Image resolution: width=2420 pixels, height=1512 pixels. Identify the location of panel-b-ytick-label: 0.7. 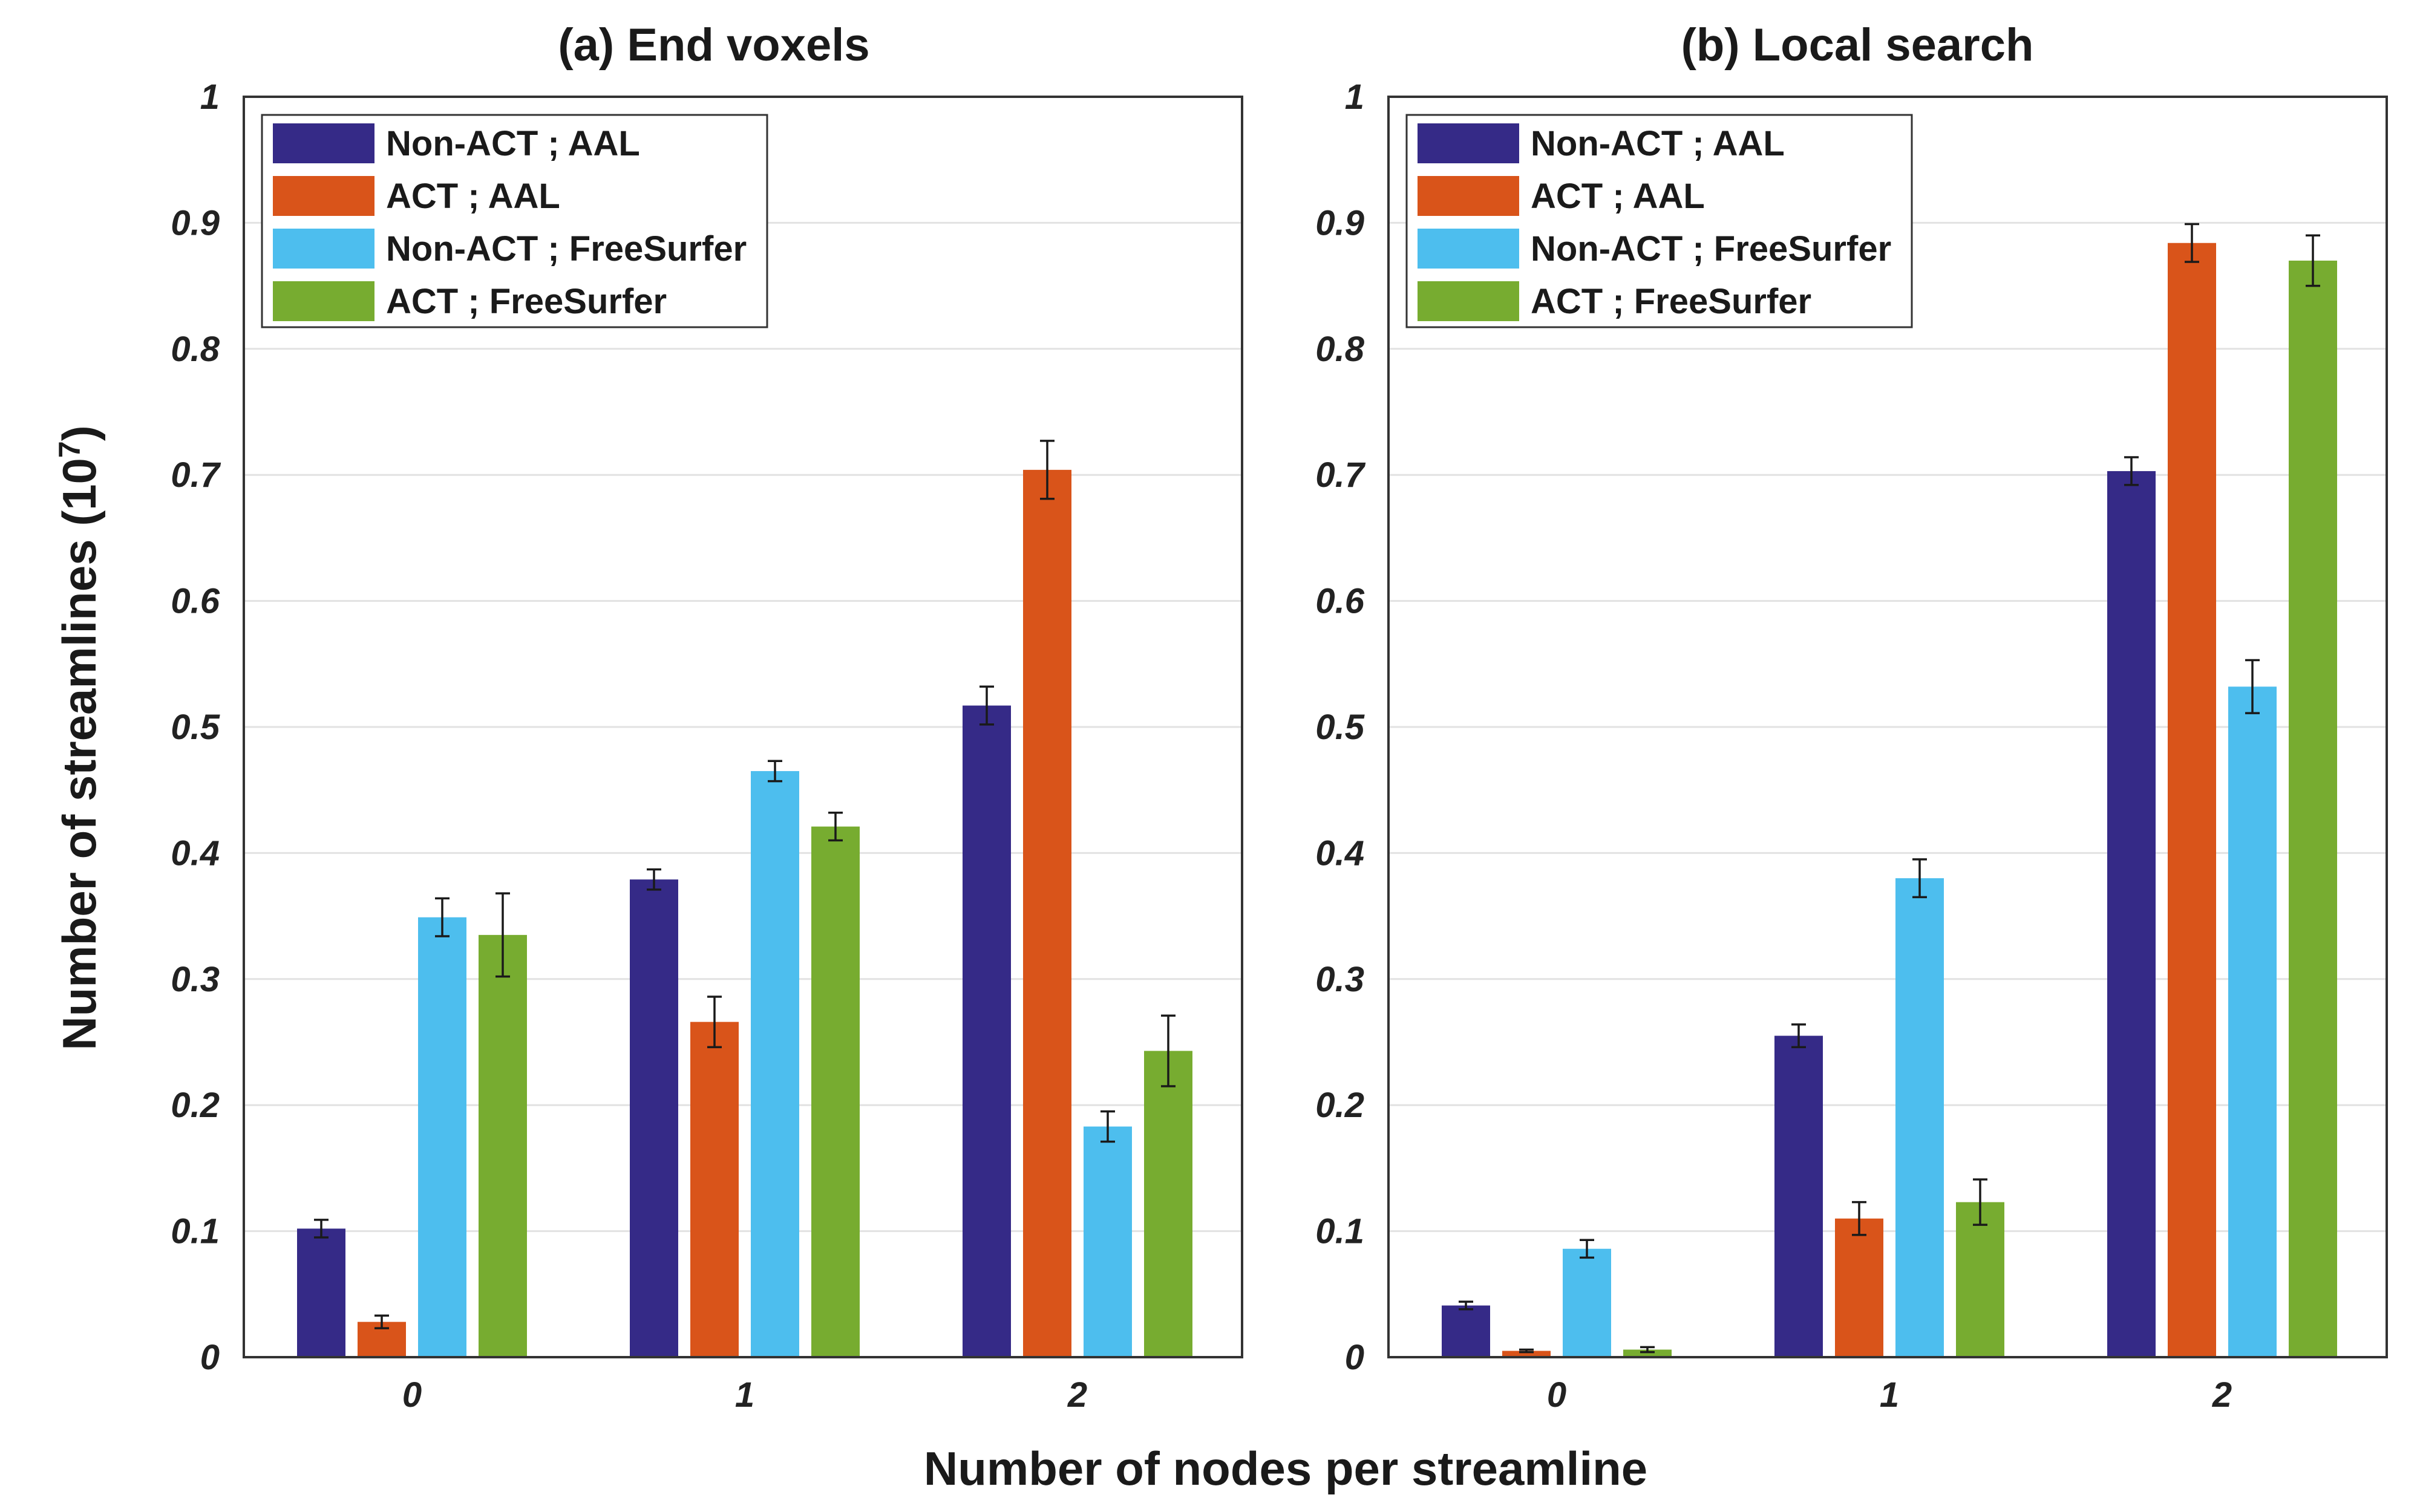
(1340, 475).